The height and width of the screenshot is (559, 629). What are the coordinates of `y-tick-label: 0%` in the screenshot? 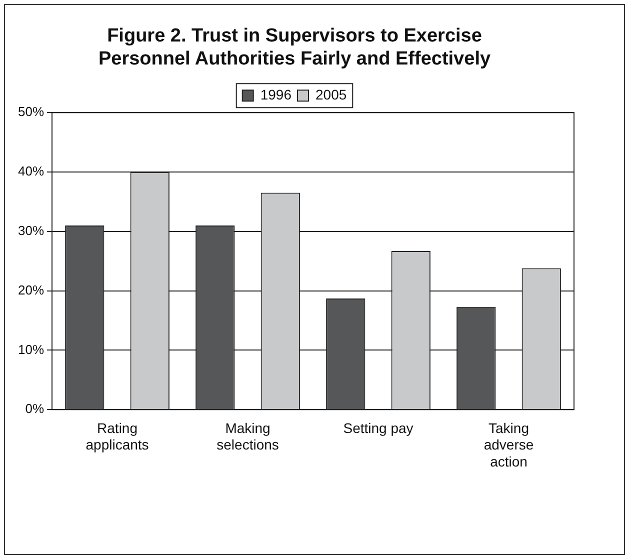 It's located at (34, 408).